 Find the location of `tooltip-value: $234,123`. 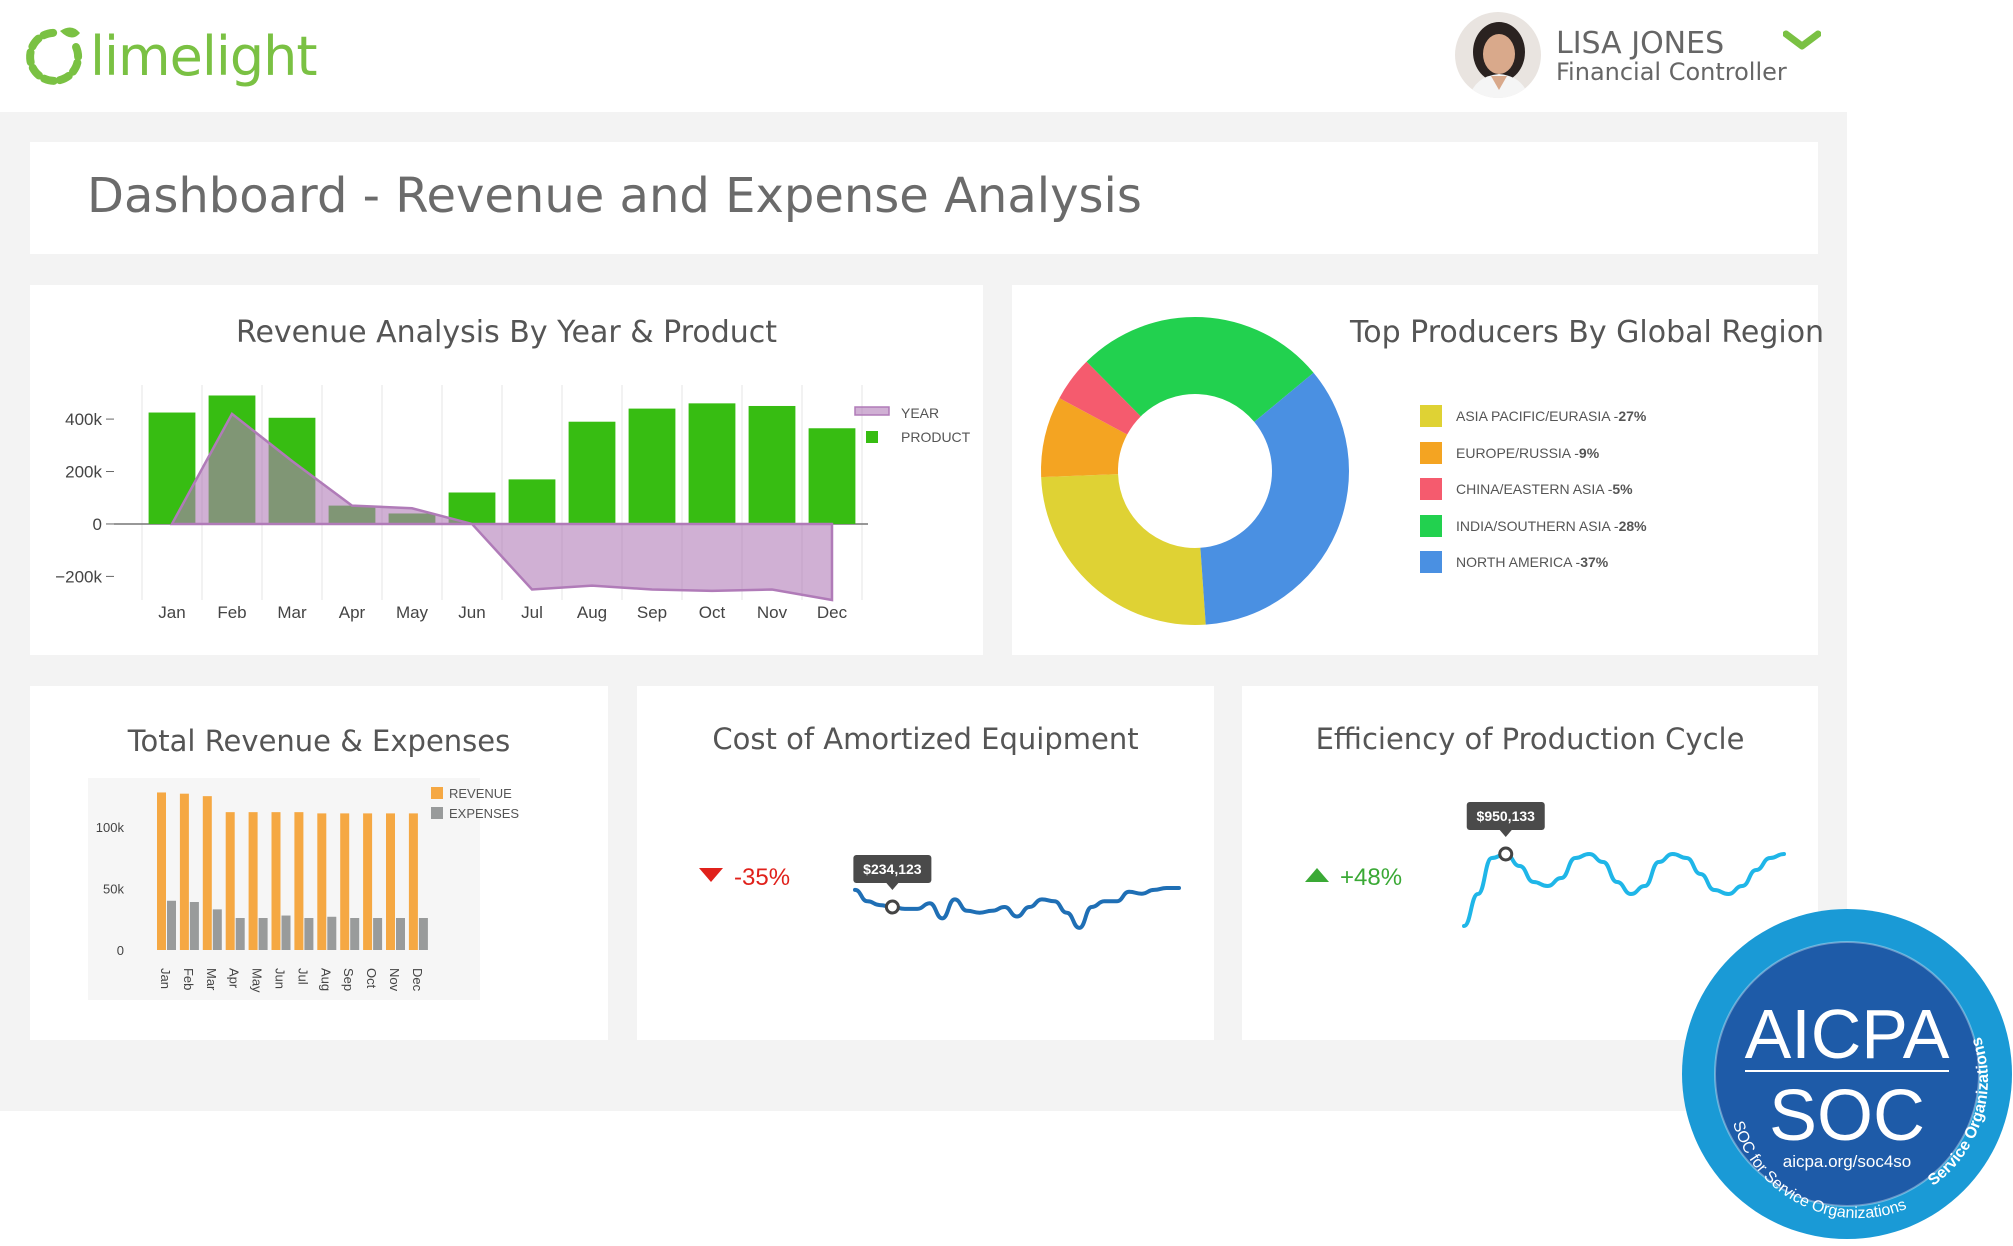

tooltip-value: $234,123 is located at coordinates (892, 869).